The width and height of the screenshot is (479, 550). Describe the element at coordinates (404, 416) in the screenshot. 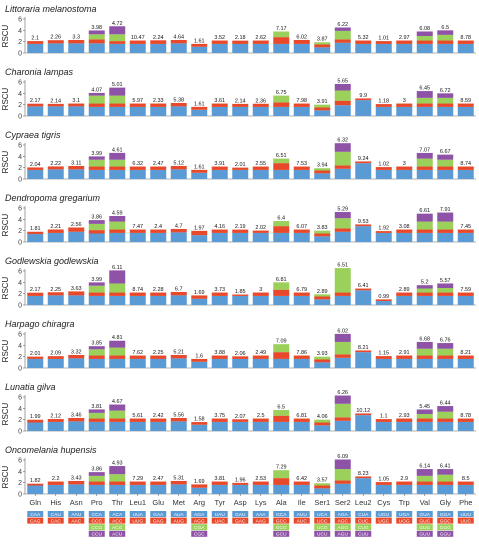

I see `data-label: 2.93` at that location.